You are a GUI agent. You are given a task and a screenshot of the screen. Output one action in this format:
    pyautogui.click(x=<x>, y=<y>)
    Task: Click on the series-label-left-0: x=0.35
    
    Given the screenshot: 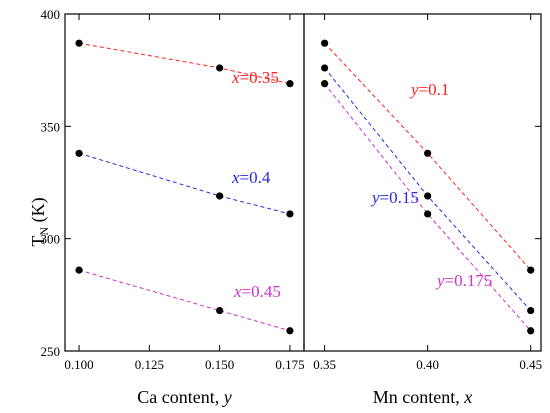 What is the action you would take?
    pyautogui.click(x=255, y=77)
    